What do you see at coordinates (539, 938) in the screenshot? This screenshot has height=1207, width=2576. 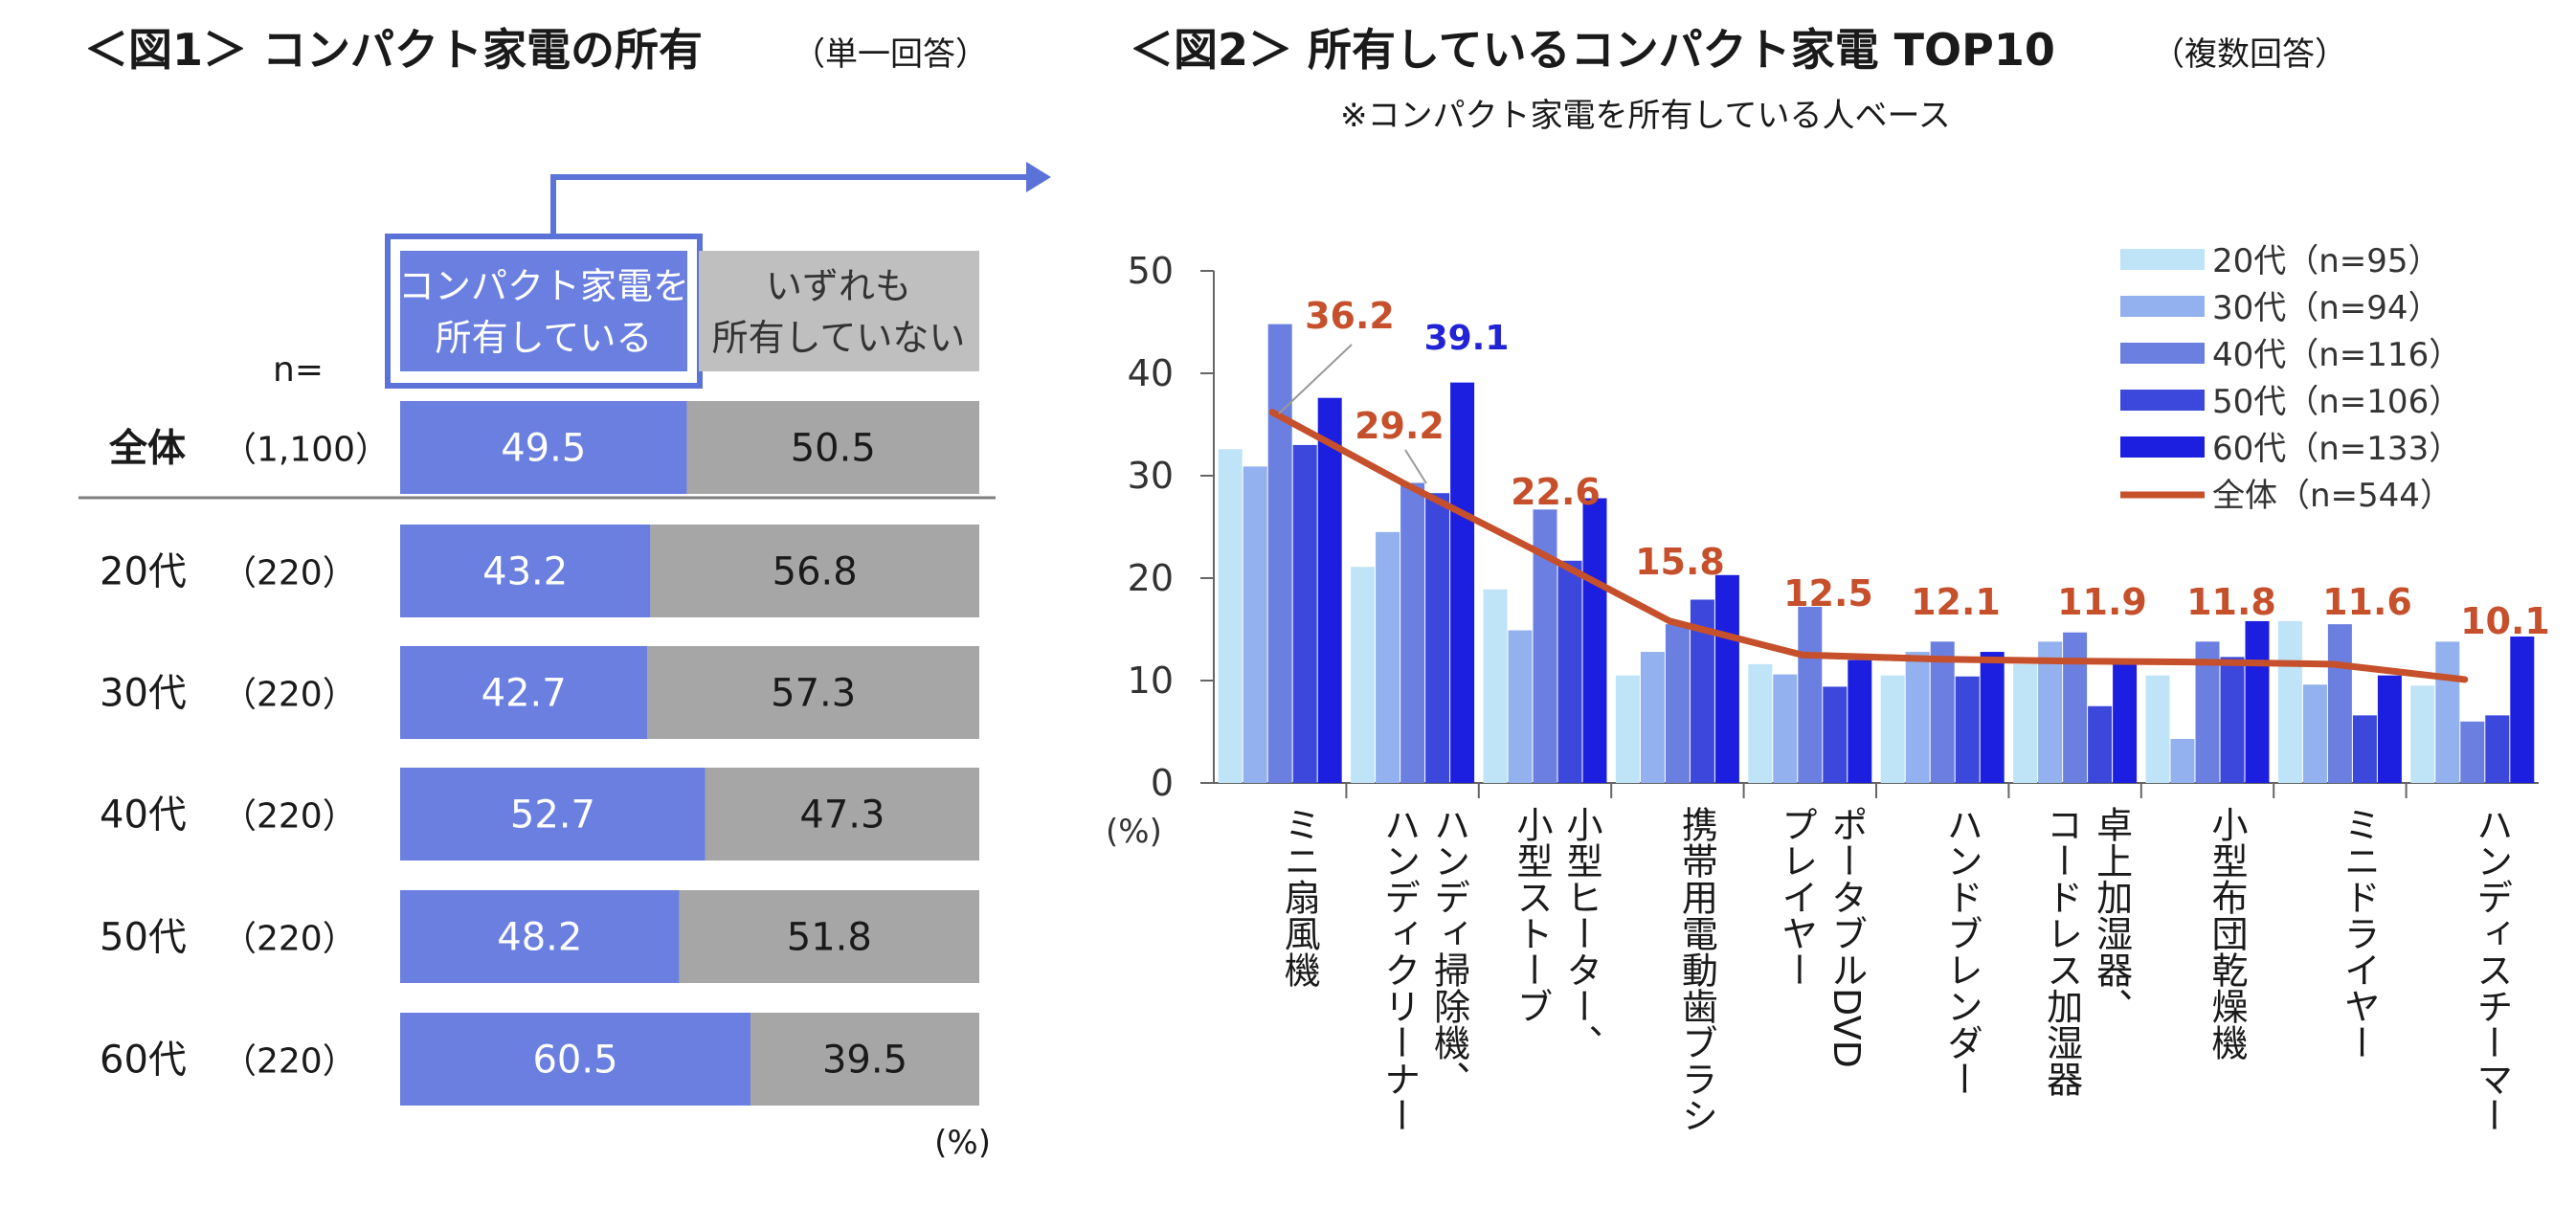 I see `bar-own-value: 48.2` at bounding box center [539, 938].